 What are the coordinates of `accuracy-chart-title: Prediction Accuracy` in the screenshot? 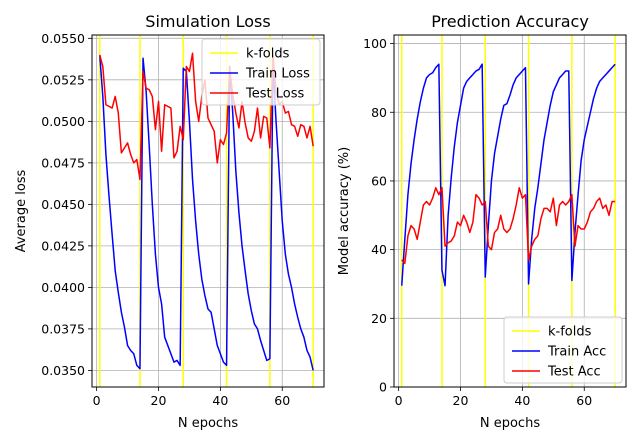 It's located at (510, 21).